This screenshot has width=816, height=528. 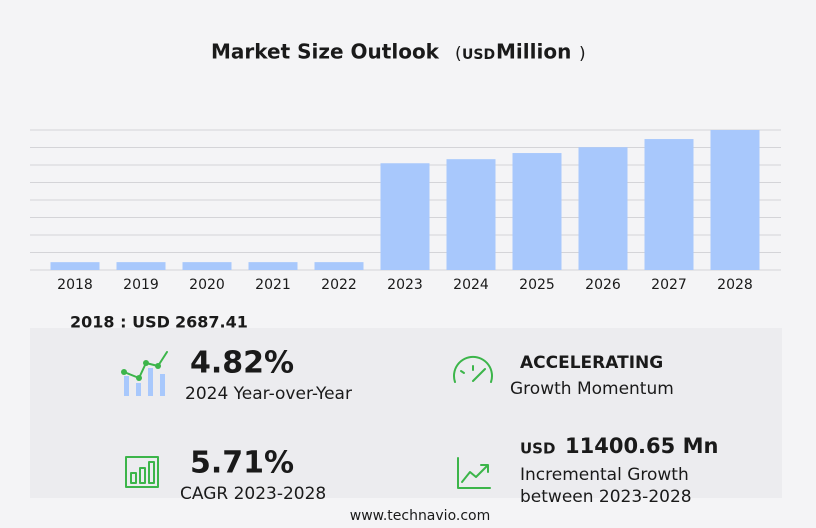 I want to click on x-tick-label: 2022, so click(x=339, y=285).